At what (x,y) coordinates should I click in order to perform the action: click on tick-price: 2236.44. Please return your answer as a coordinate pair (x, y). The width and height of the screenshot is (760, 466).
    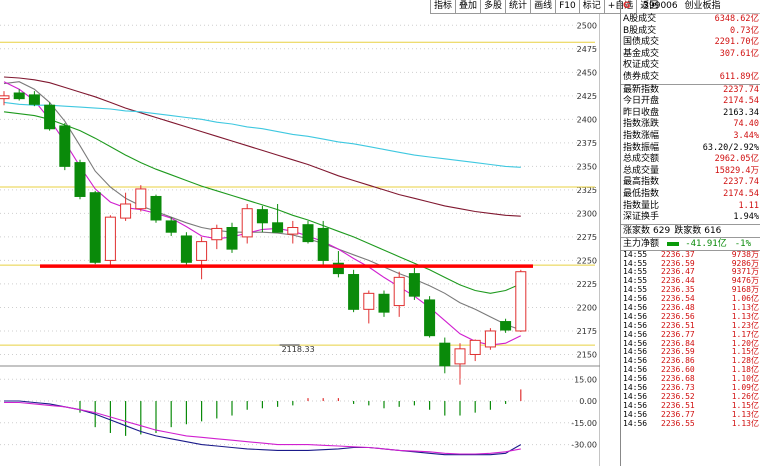
    Looking at the image, I should click on (678, 281).